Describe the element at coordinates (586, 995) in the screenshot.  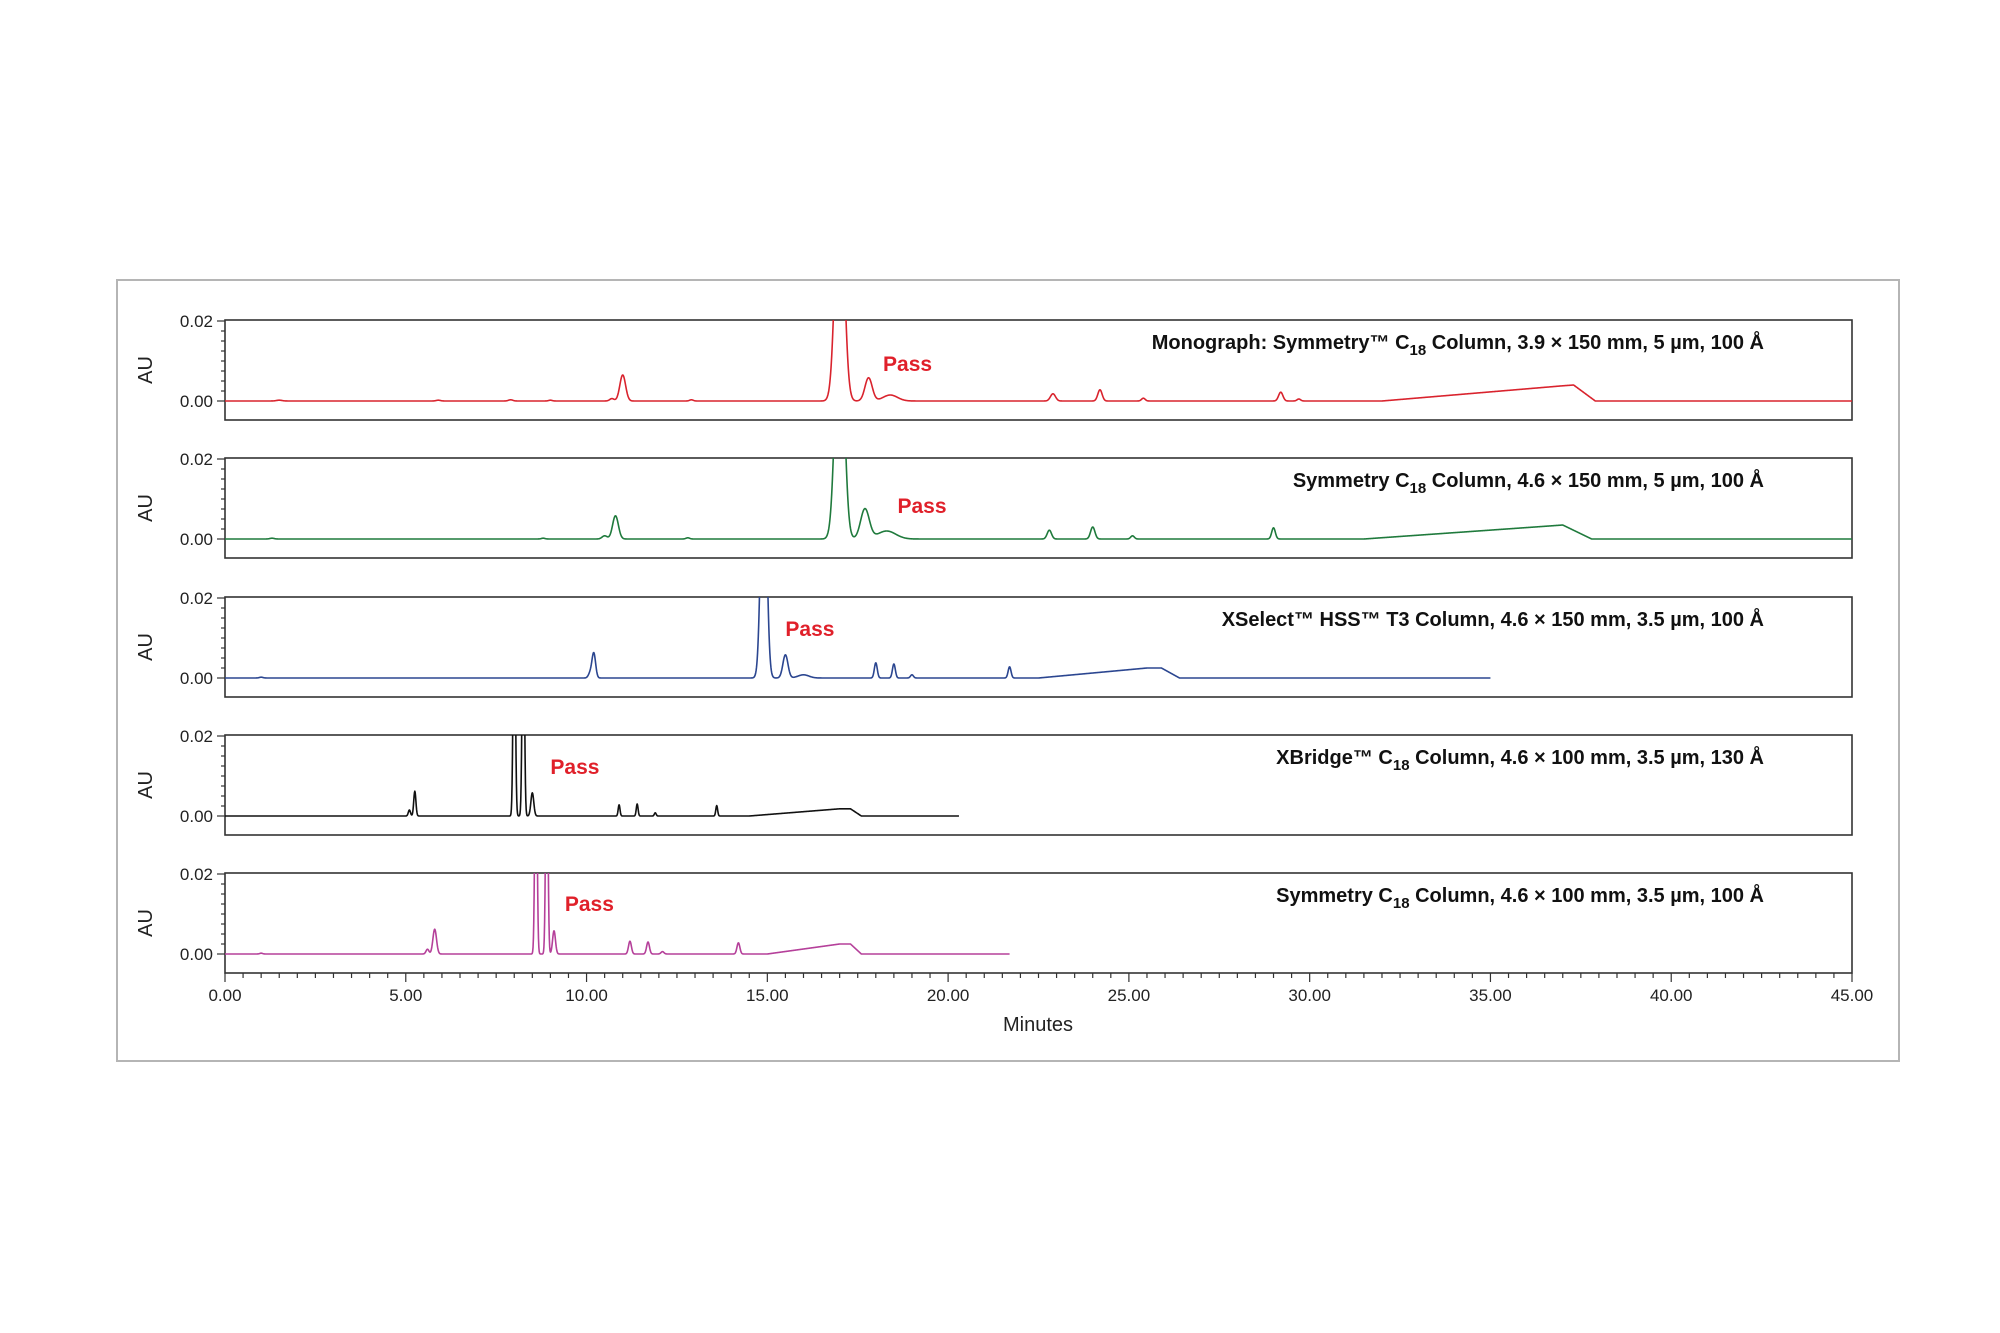
I see `x-tick-label: 10.00` at that location.